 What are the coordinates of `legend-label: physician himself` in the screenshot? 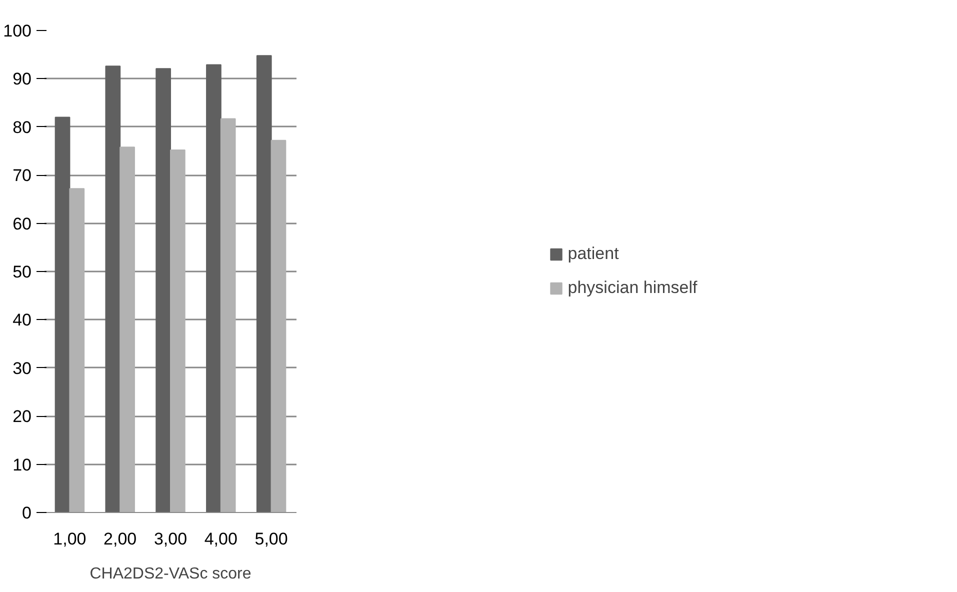 It's located at (633, 288).